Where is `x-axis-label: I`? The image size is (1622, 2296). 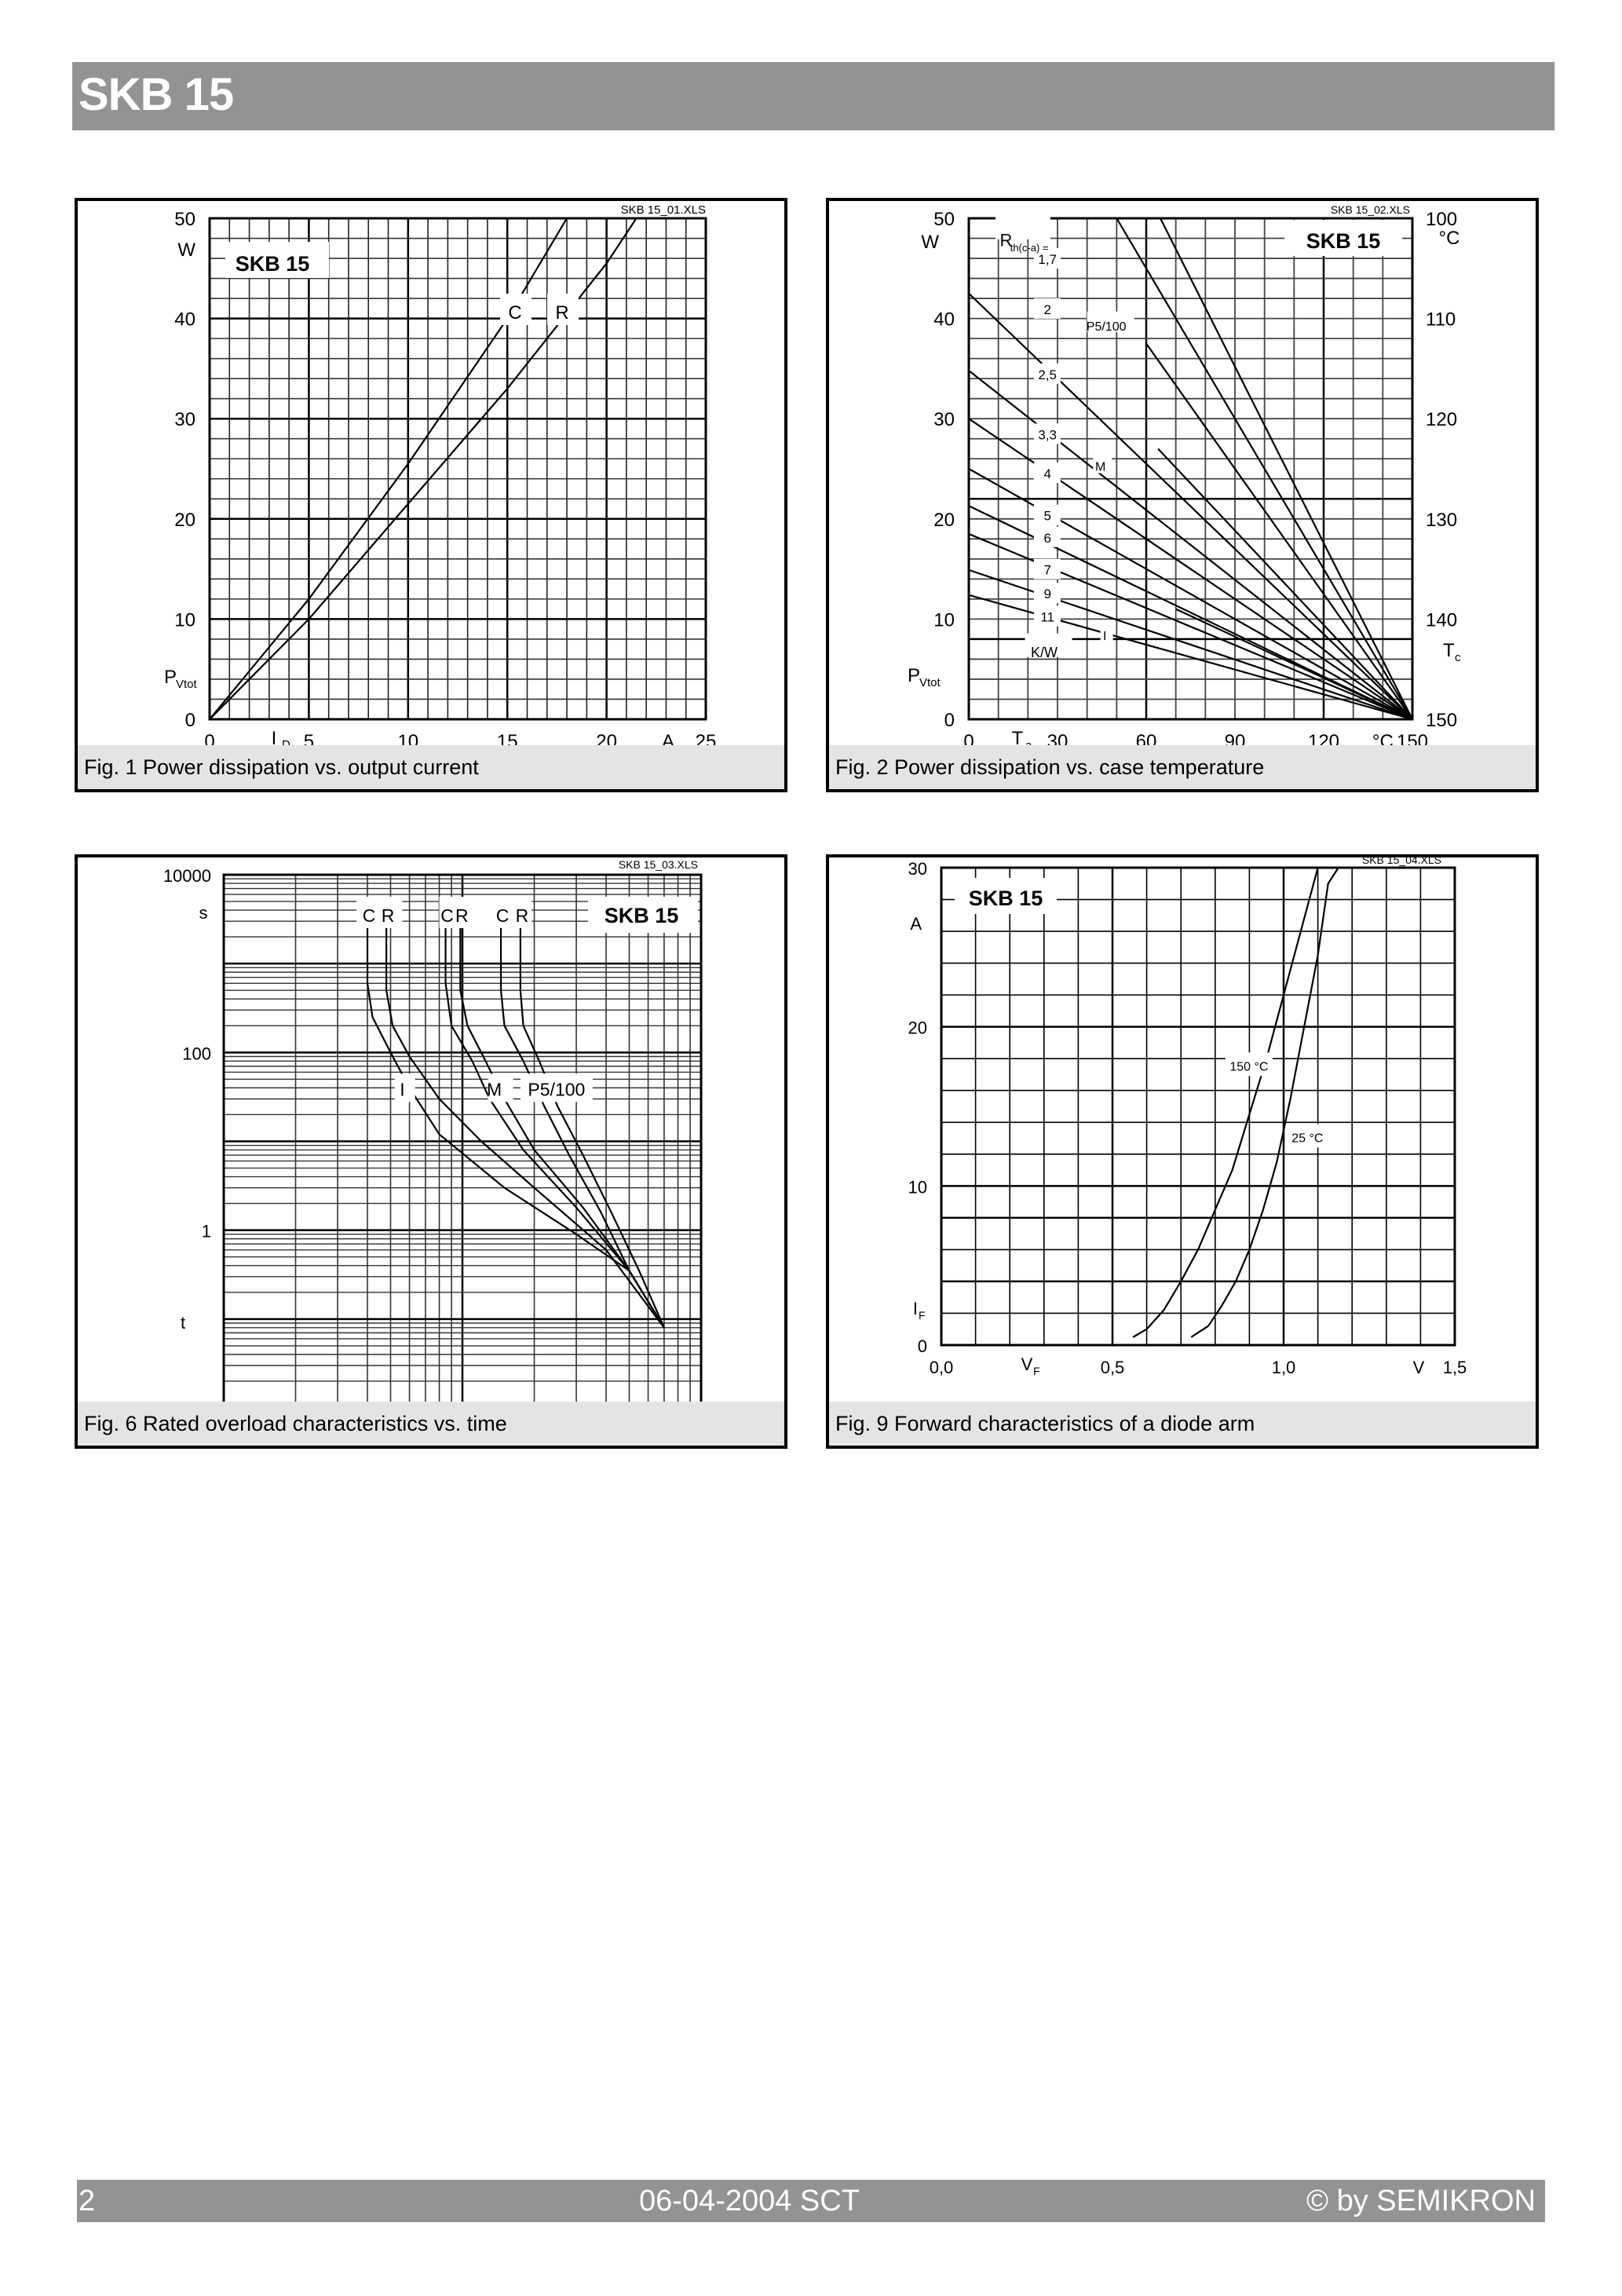
x-axis-label: I is located at coordinates (274, 738).